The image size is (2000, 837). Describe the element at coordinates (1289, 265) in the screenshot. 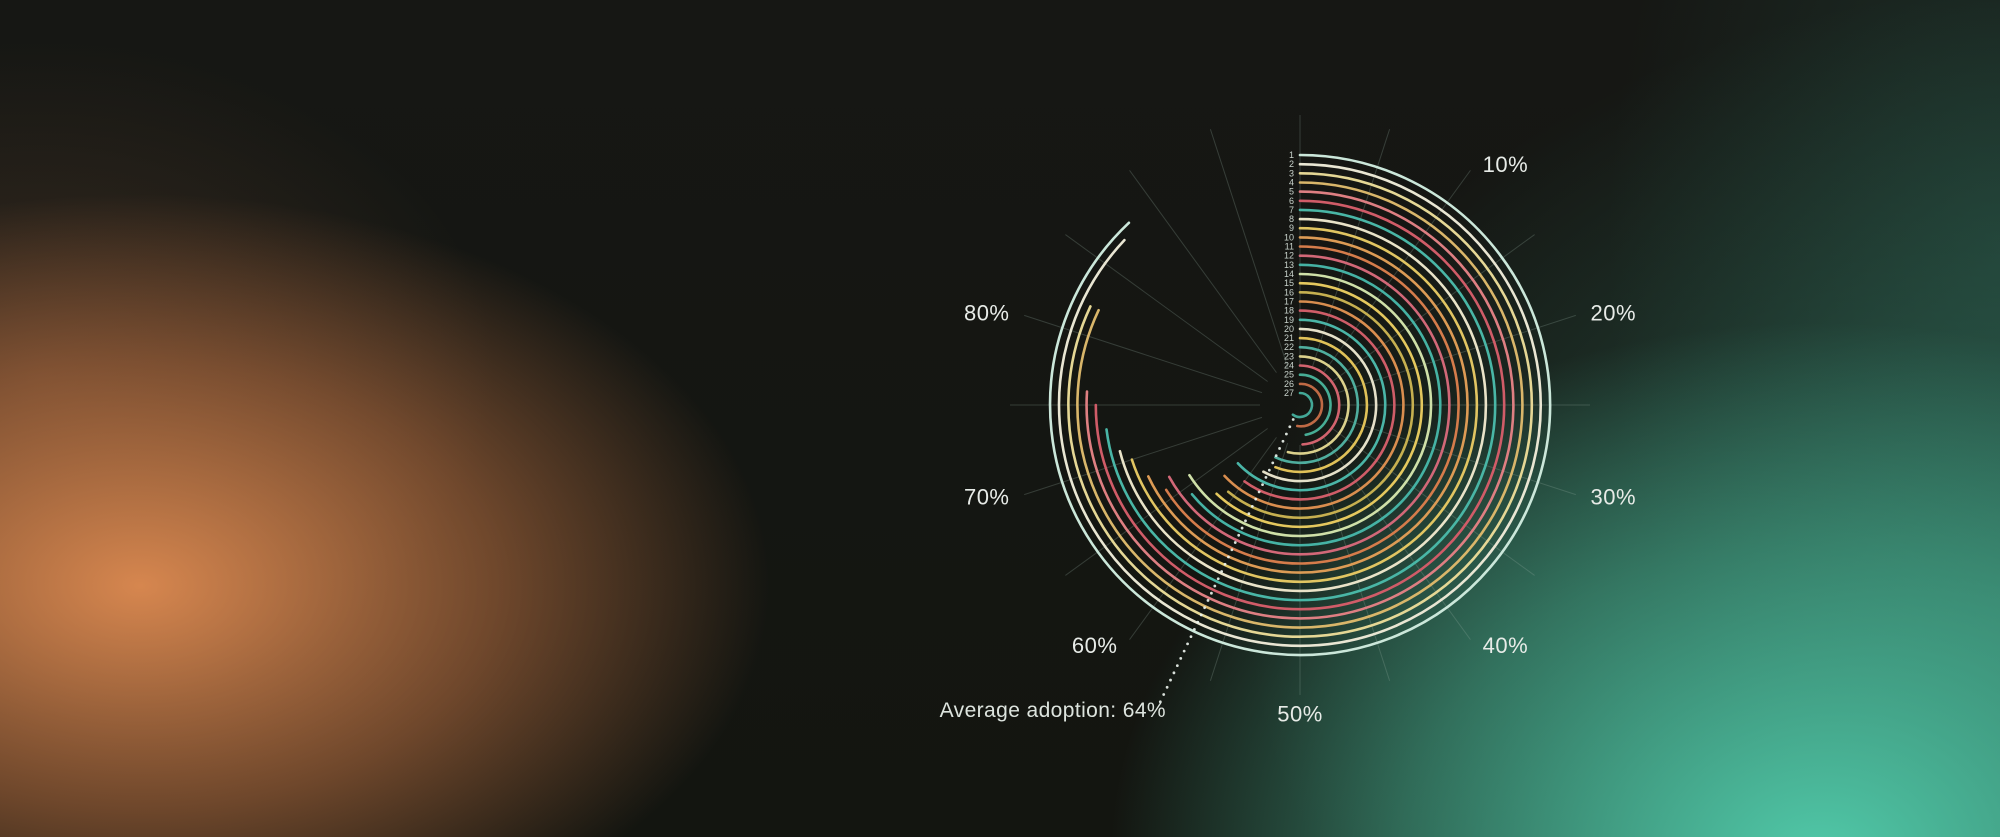

I see `row-index-label: 13` at that location.